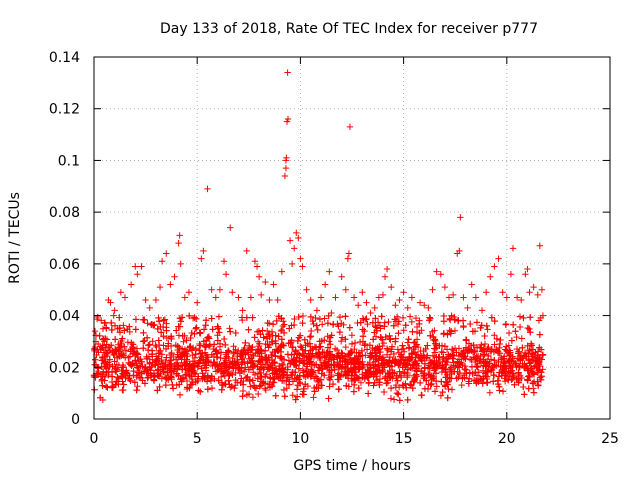 Image resolution: width=640 pixels, height=480 pixels. I want to click on y-tick-label: 0.12, so click(64, 110).